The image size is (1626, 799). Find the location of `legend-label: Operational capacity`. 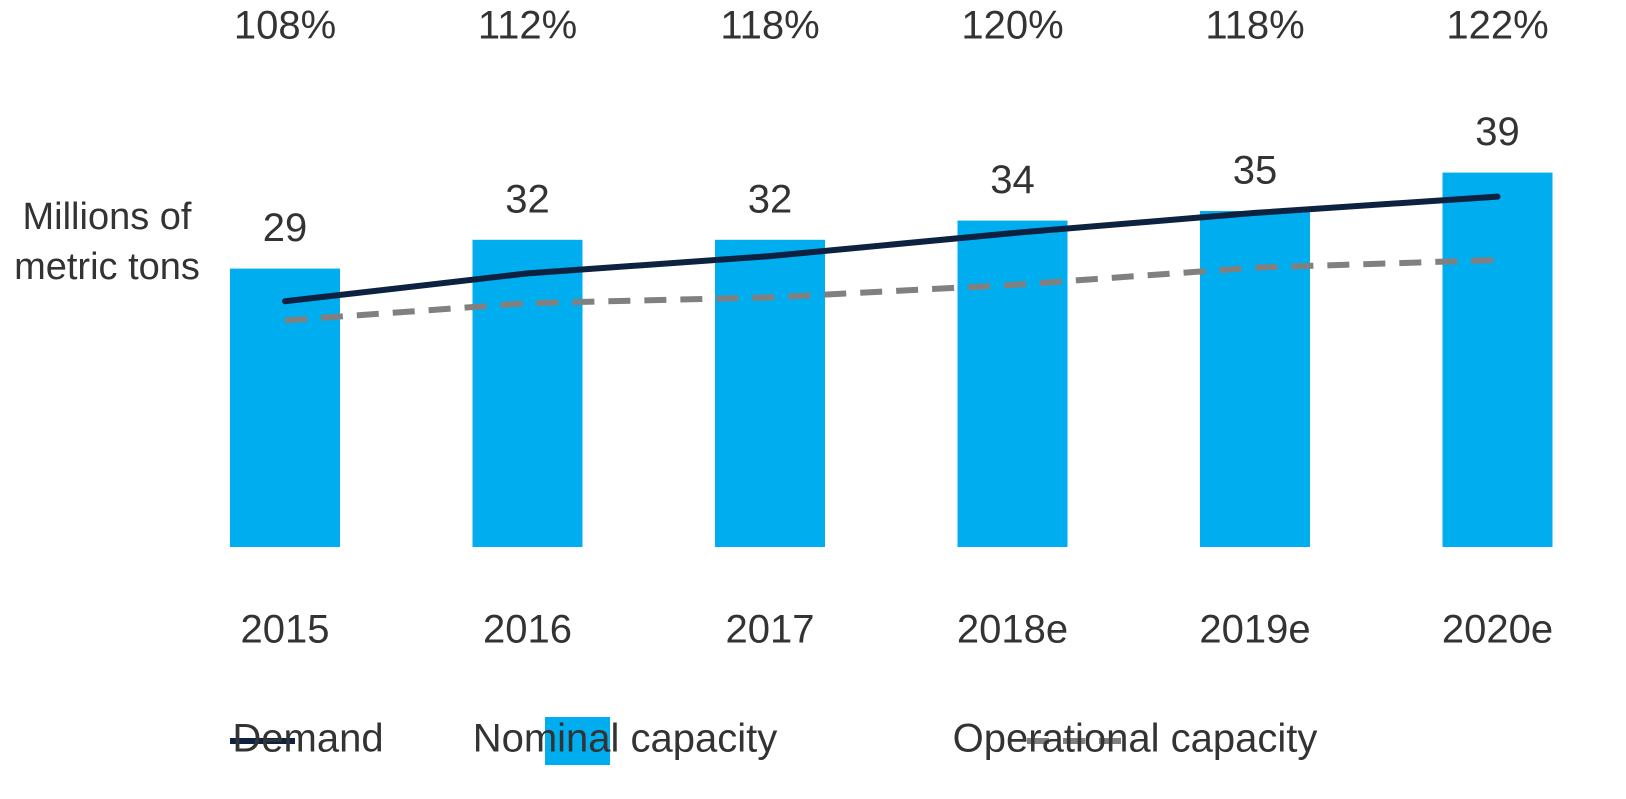

legend-label: Operational capacity is located at coordinates (1135, 739).